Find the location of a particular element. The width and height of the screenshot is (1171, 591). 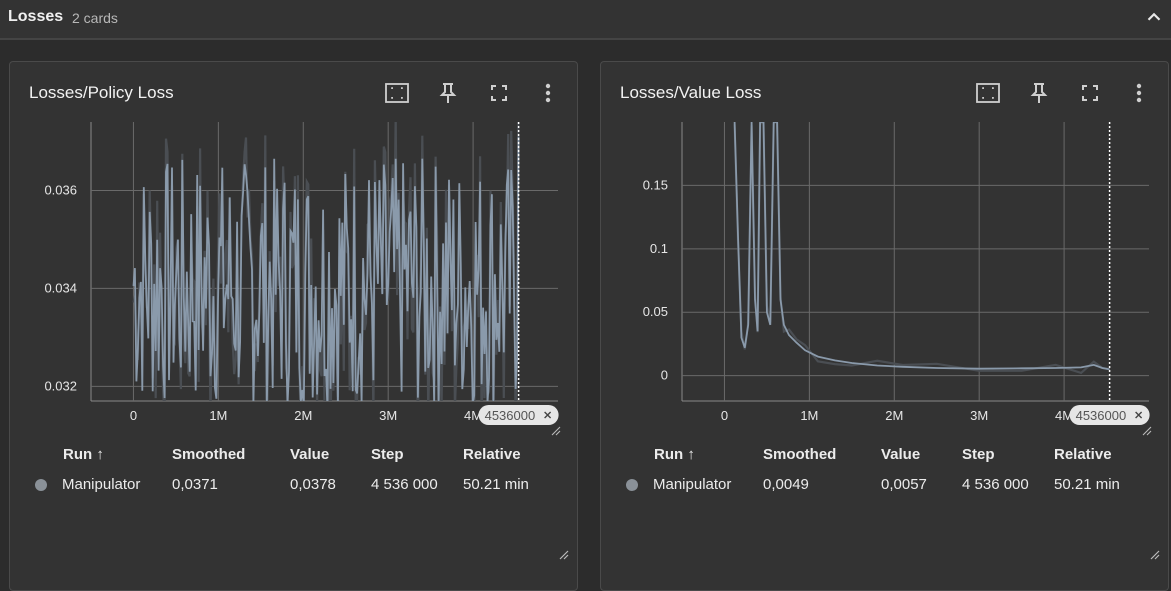

section-header: Losses 2 cards is located at coordinates (585, 20).